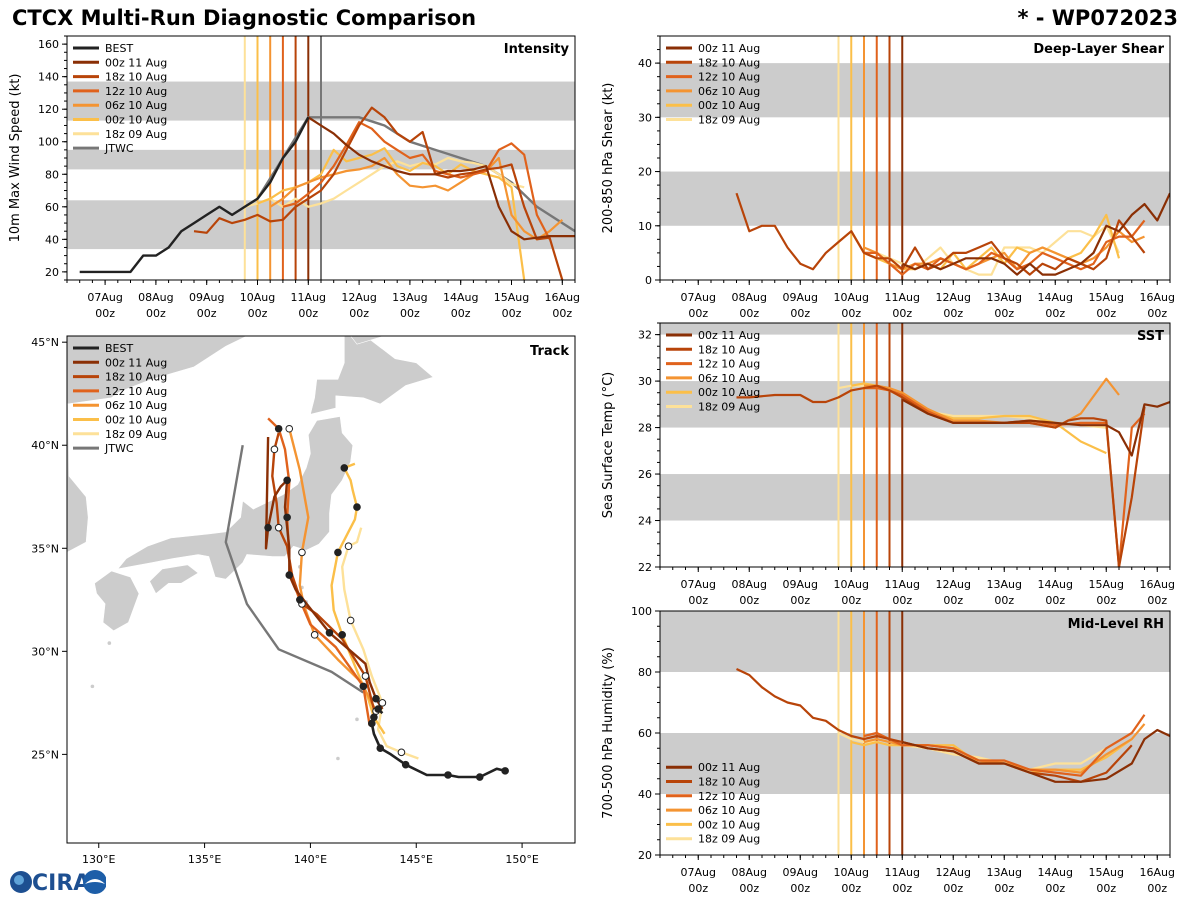 The height and width of the screenshot is (902, 1200). I want to click on landmass-honshu, so click(235, 498).